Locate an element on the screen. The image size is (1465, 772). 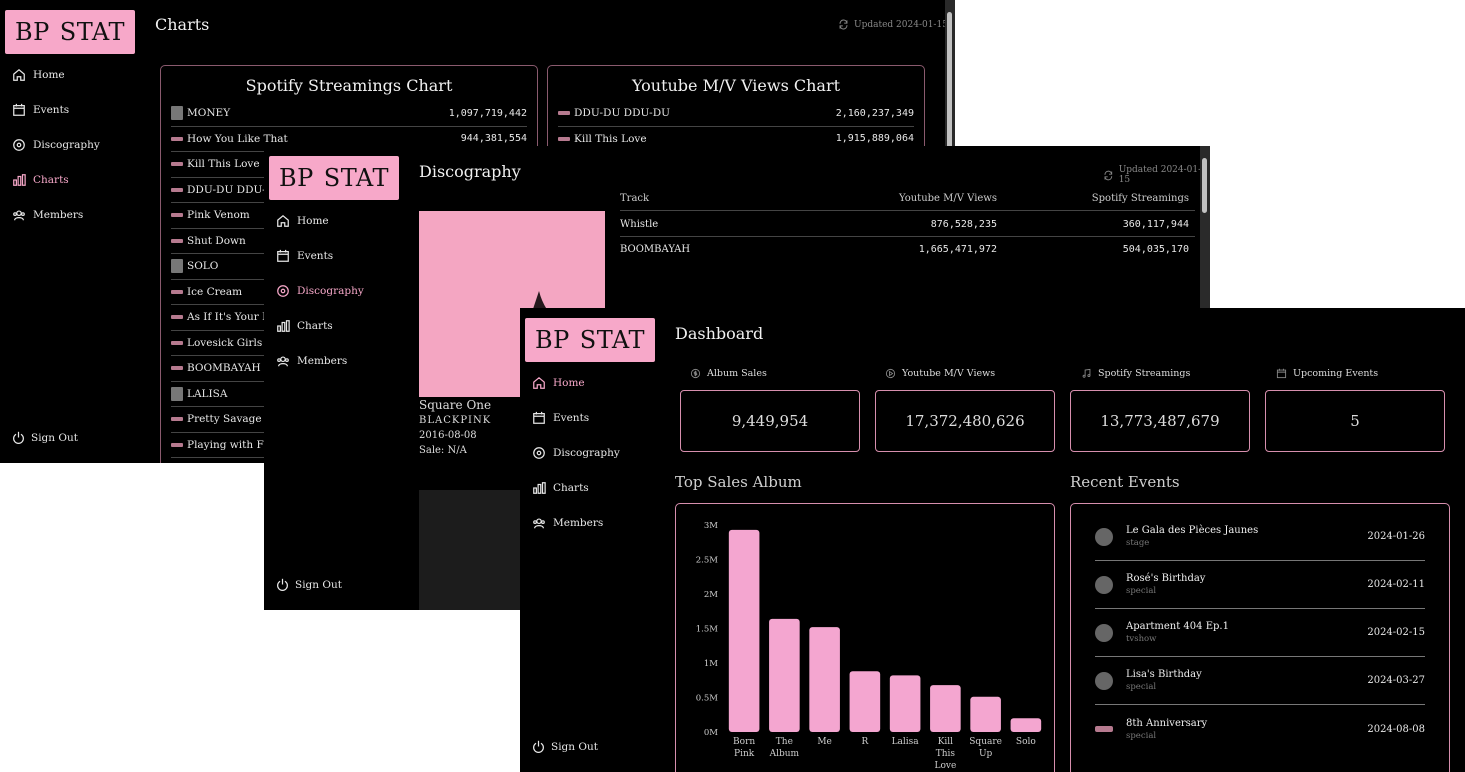
sidebar-nav: Home Events Discography Charts Members is located at coordinates (56, 144).